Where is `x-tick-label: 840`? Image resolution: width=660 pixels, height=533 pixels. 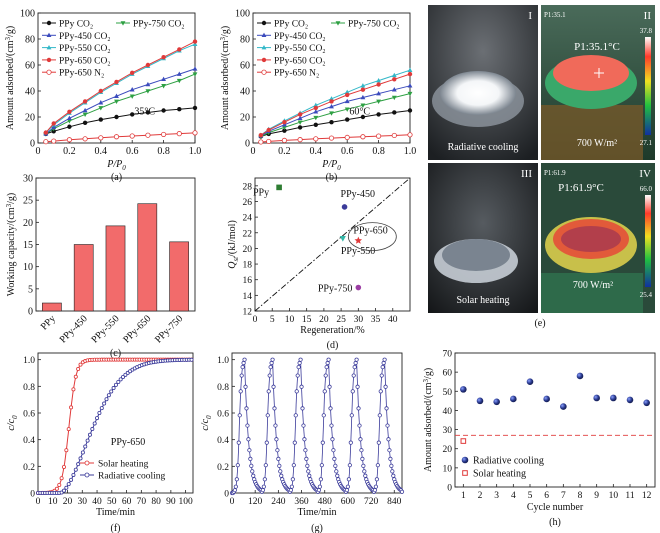
x-tick-label: 840 is located at coordinates (394, 502).